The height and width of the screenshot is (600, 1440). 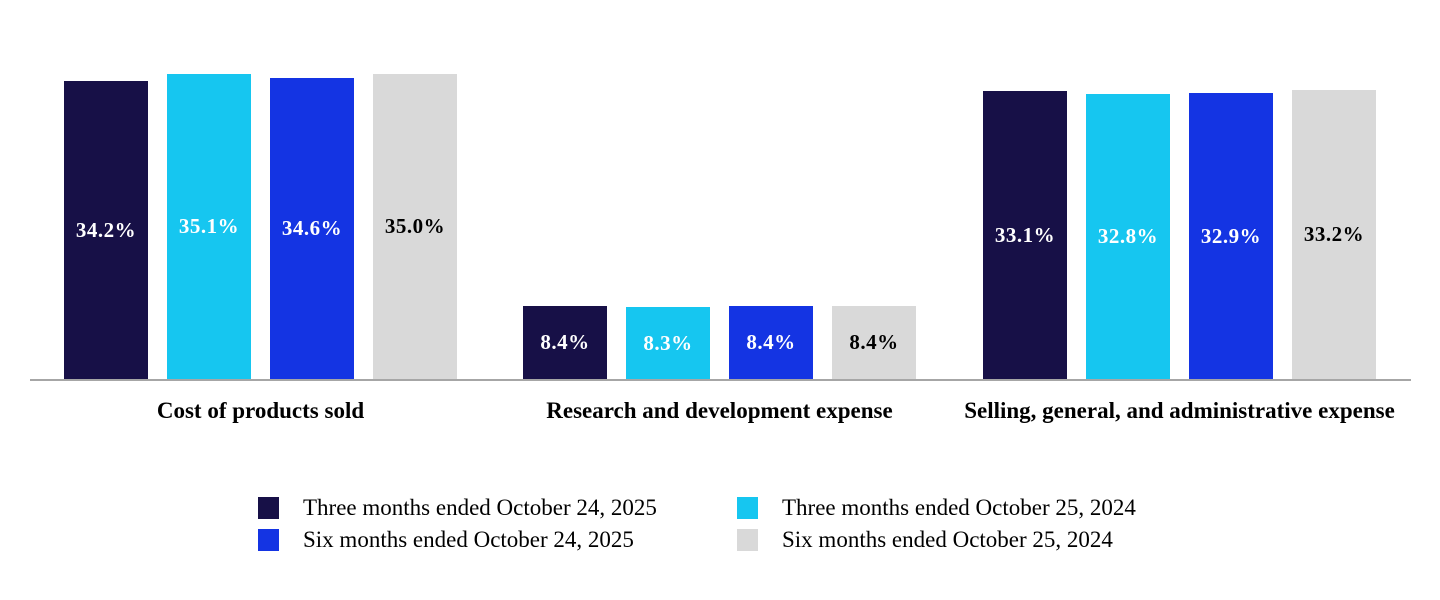 What do you see at coordinates (720, 380) in the screenshot?
I see `x-axis-line` at bounding box center [720, 380].